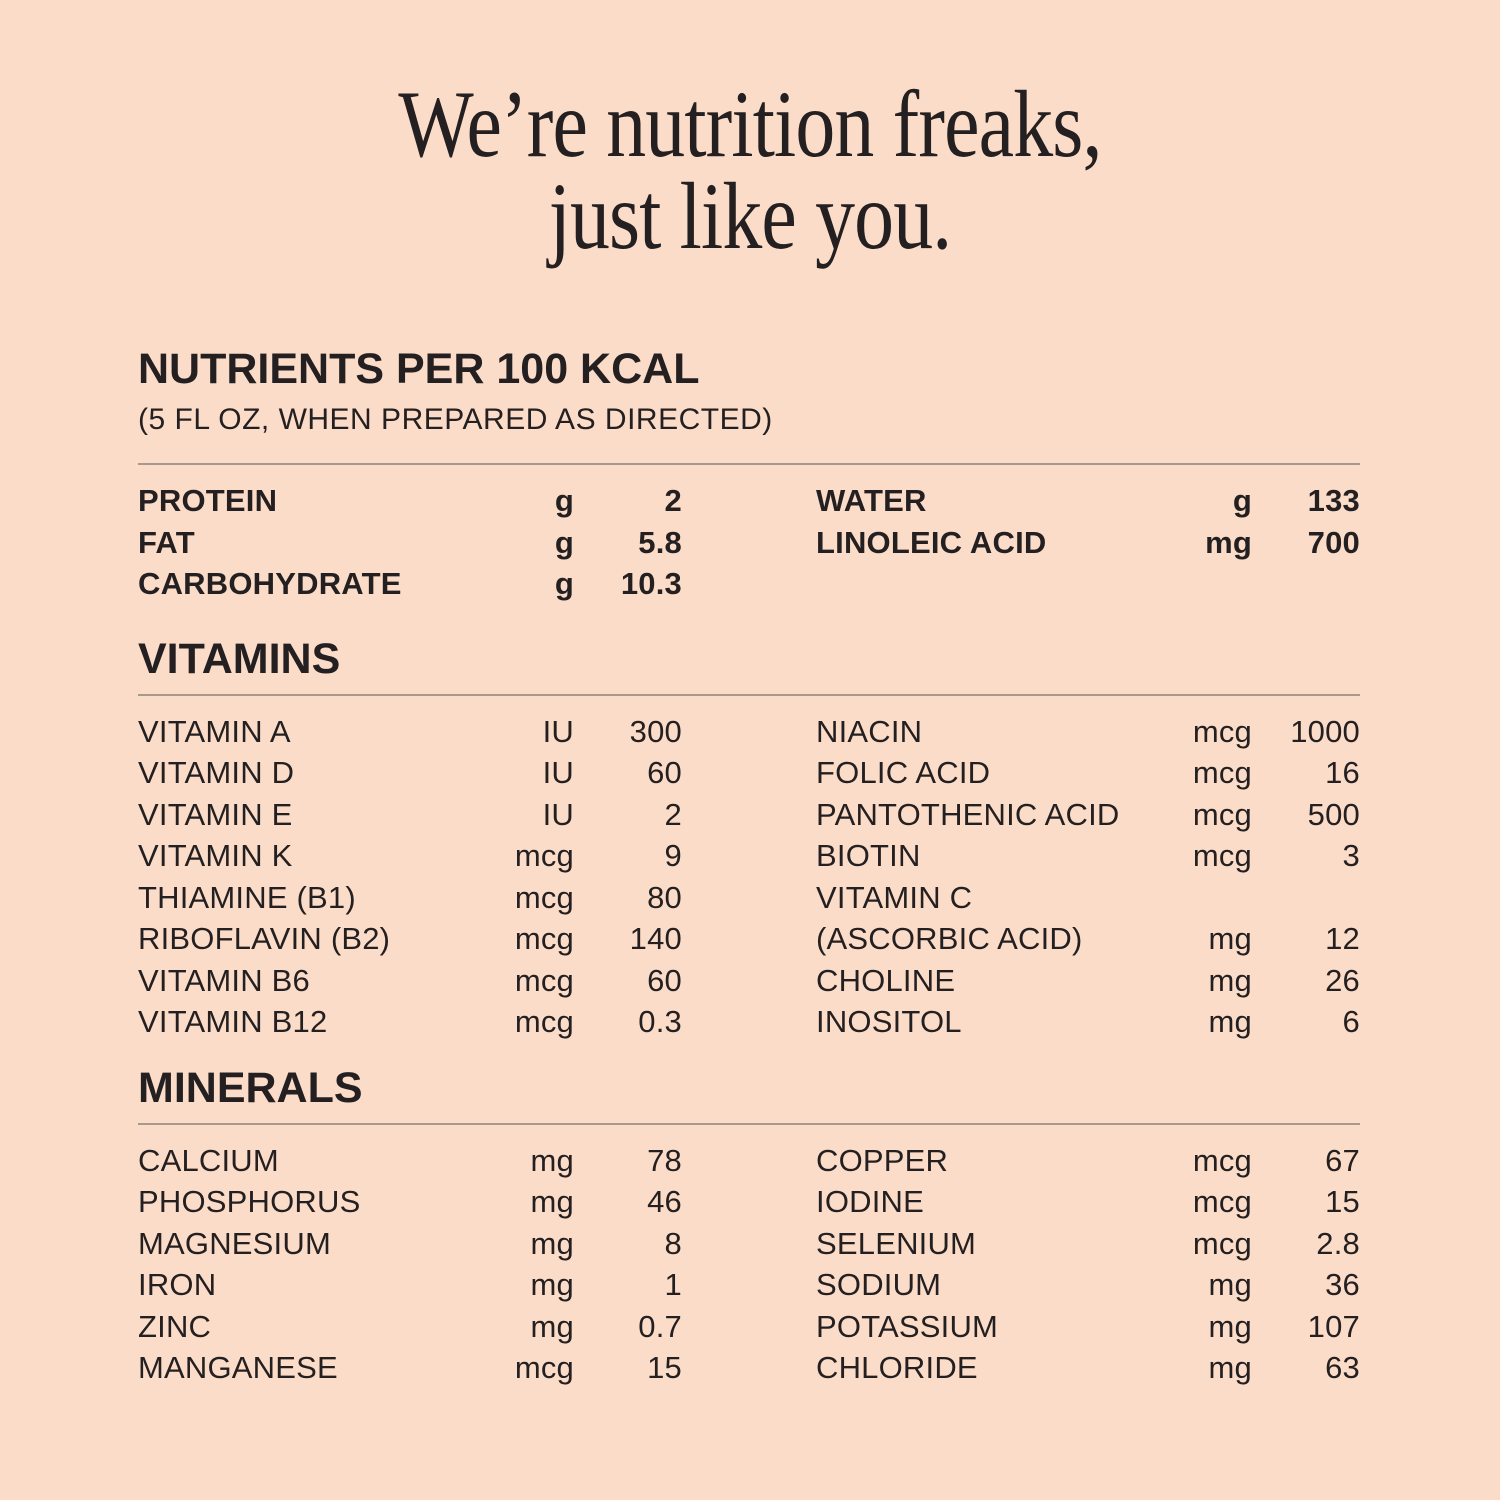 The width and height of the screenshot is (1500, 1500). I want to click on nutrient-value: 16, so click(1342, 772).